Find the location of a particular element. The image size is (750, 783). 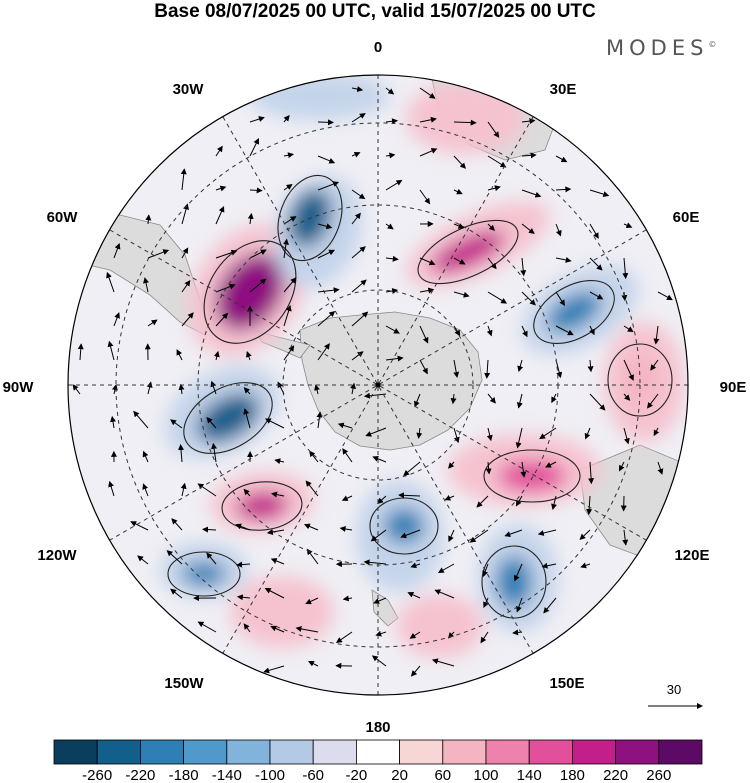

lon-label-90e: 90E is located at coordinates (733, 387).